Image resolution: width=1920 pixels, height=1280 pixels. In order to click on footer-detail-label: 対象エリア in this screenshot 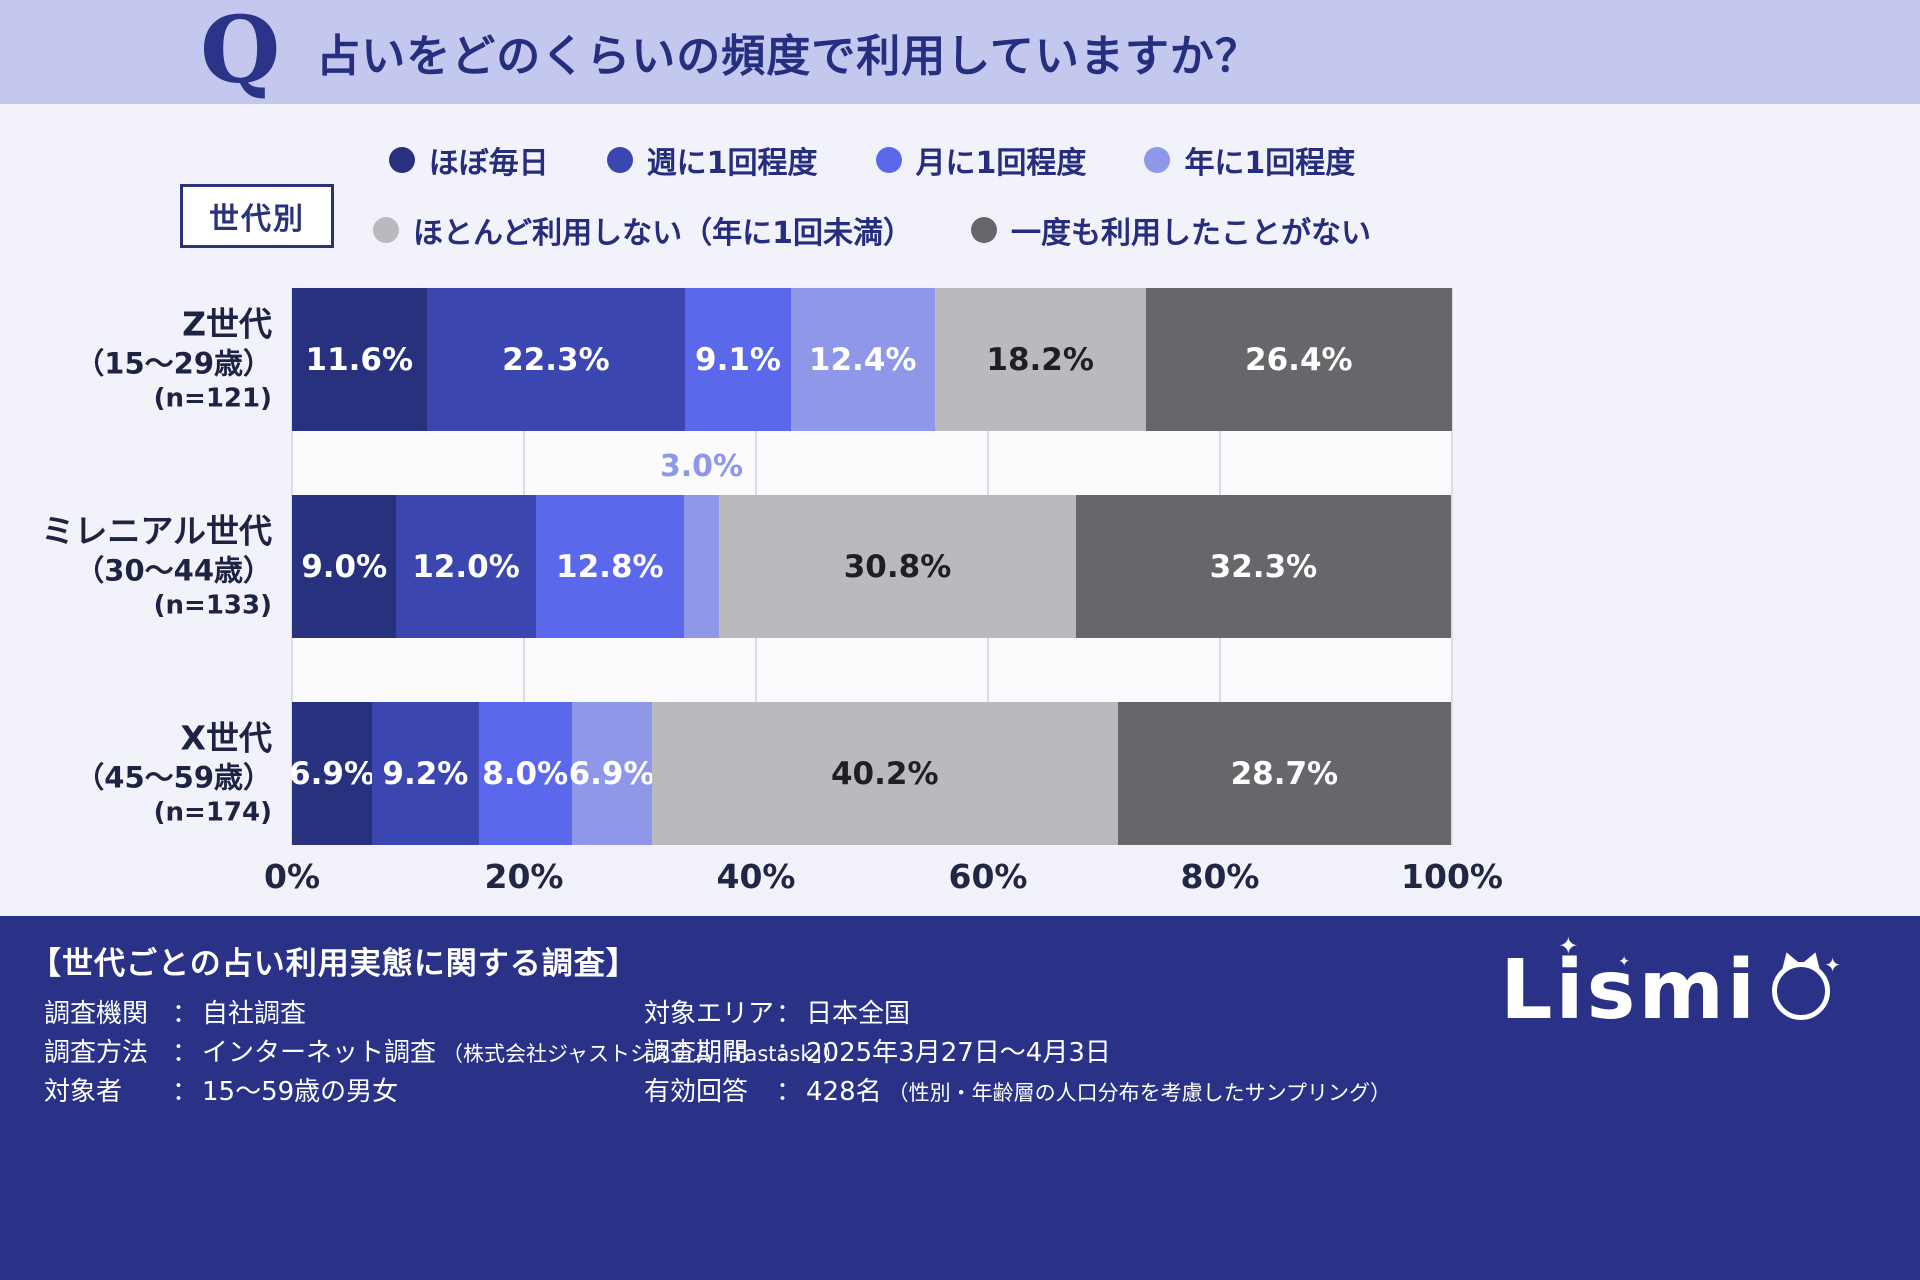, I will do `click(709, 1014)`.